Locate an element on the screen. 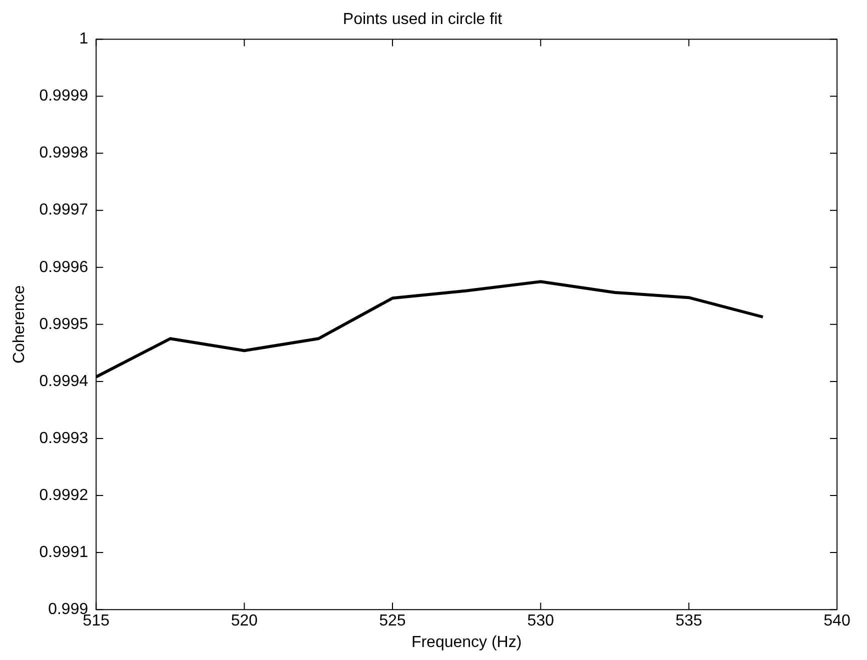 The image size is (867, 660). x-tick-label: 530 is located at coordinates (540, 621).